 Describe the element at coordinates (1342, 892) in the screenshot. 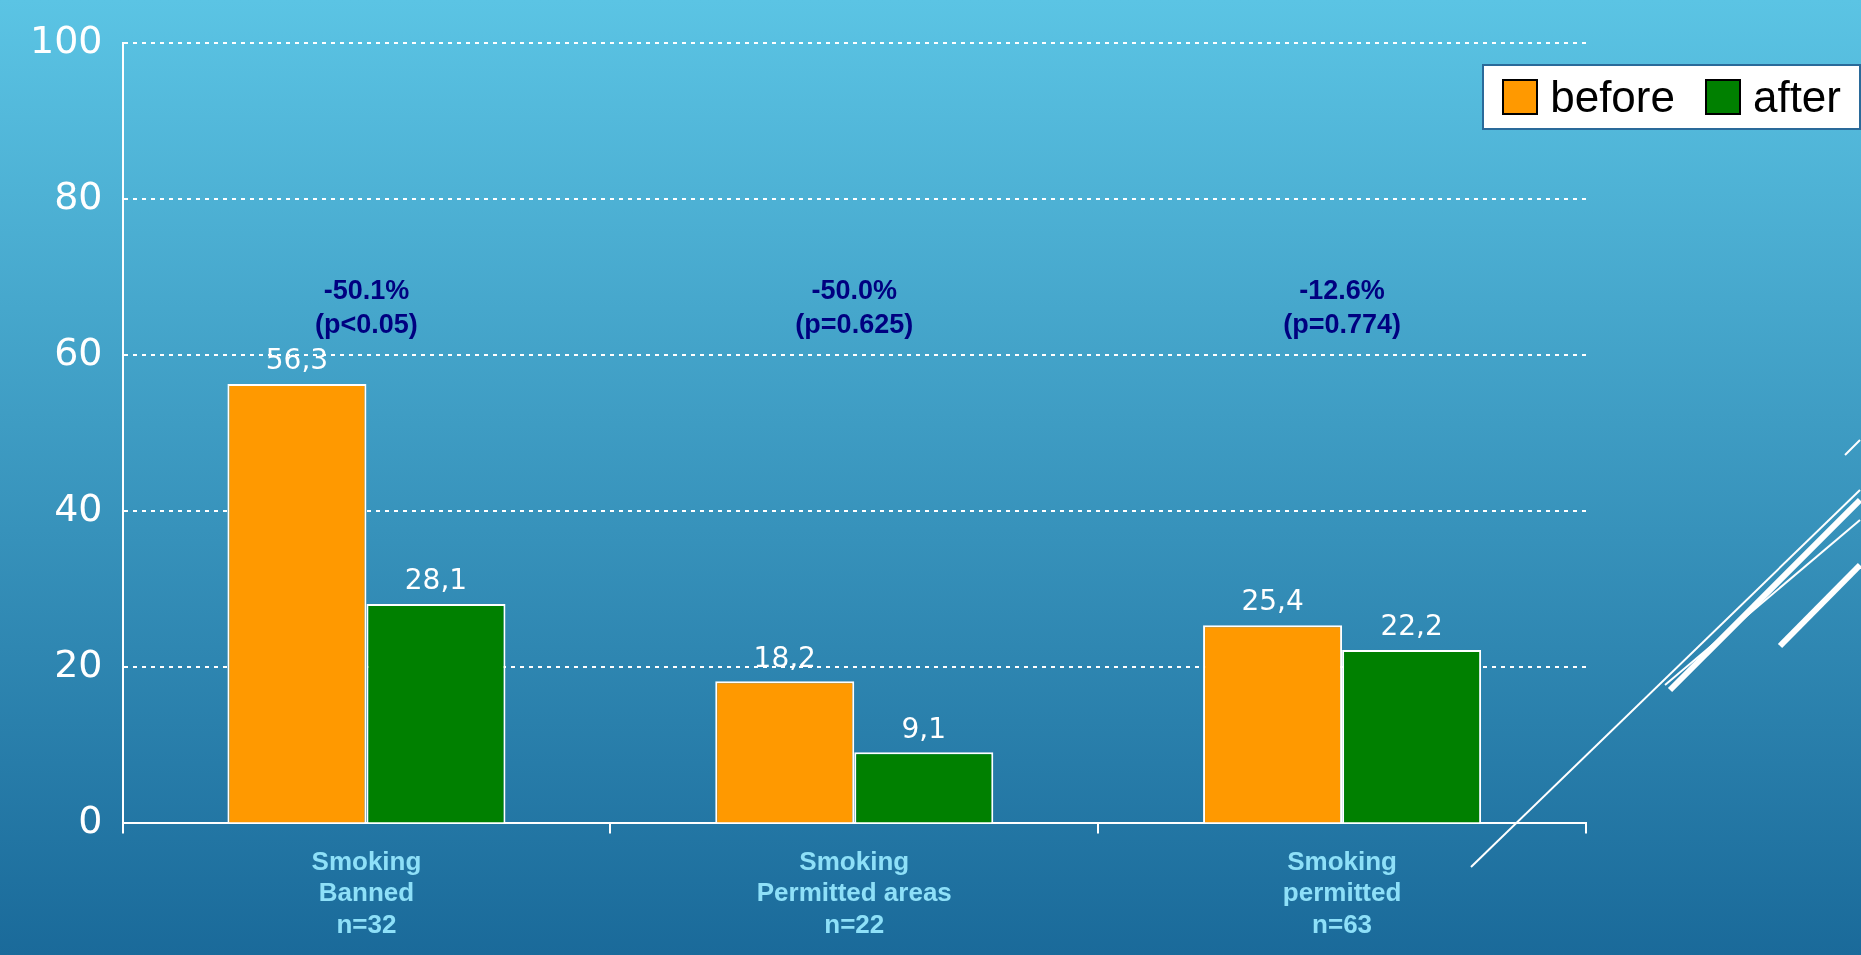

I see `x-tick-label: Smoking permitted n=63` at that location.